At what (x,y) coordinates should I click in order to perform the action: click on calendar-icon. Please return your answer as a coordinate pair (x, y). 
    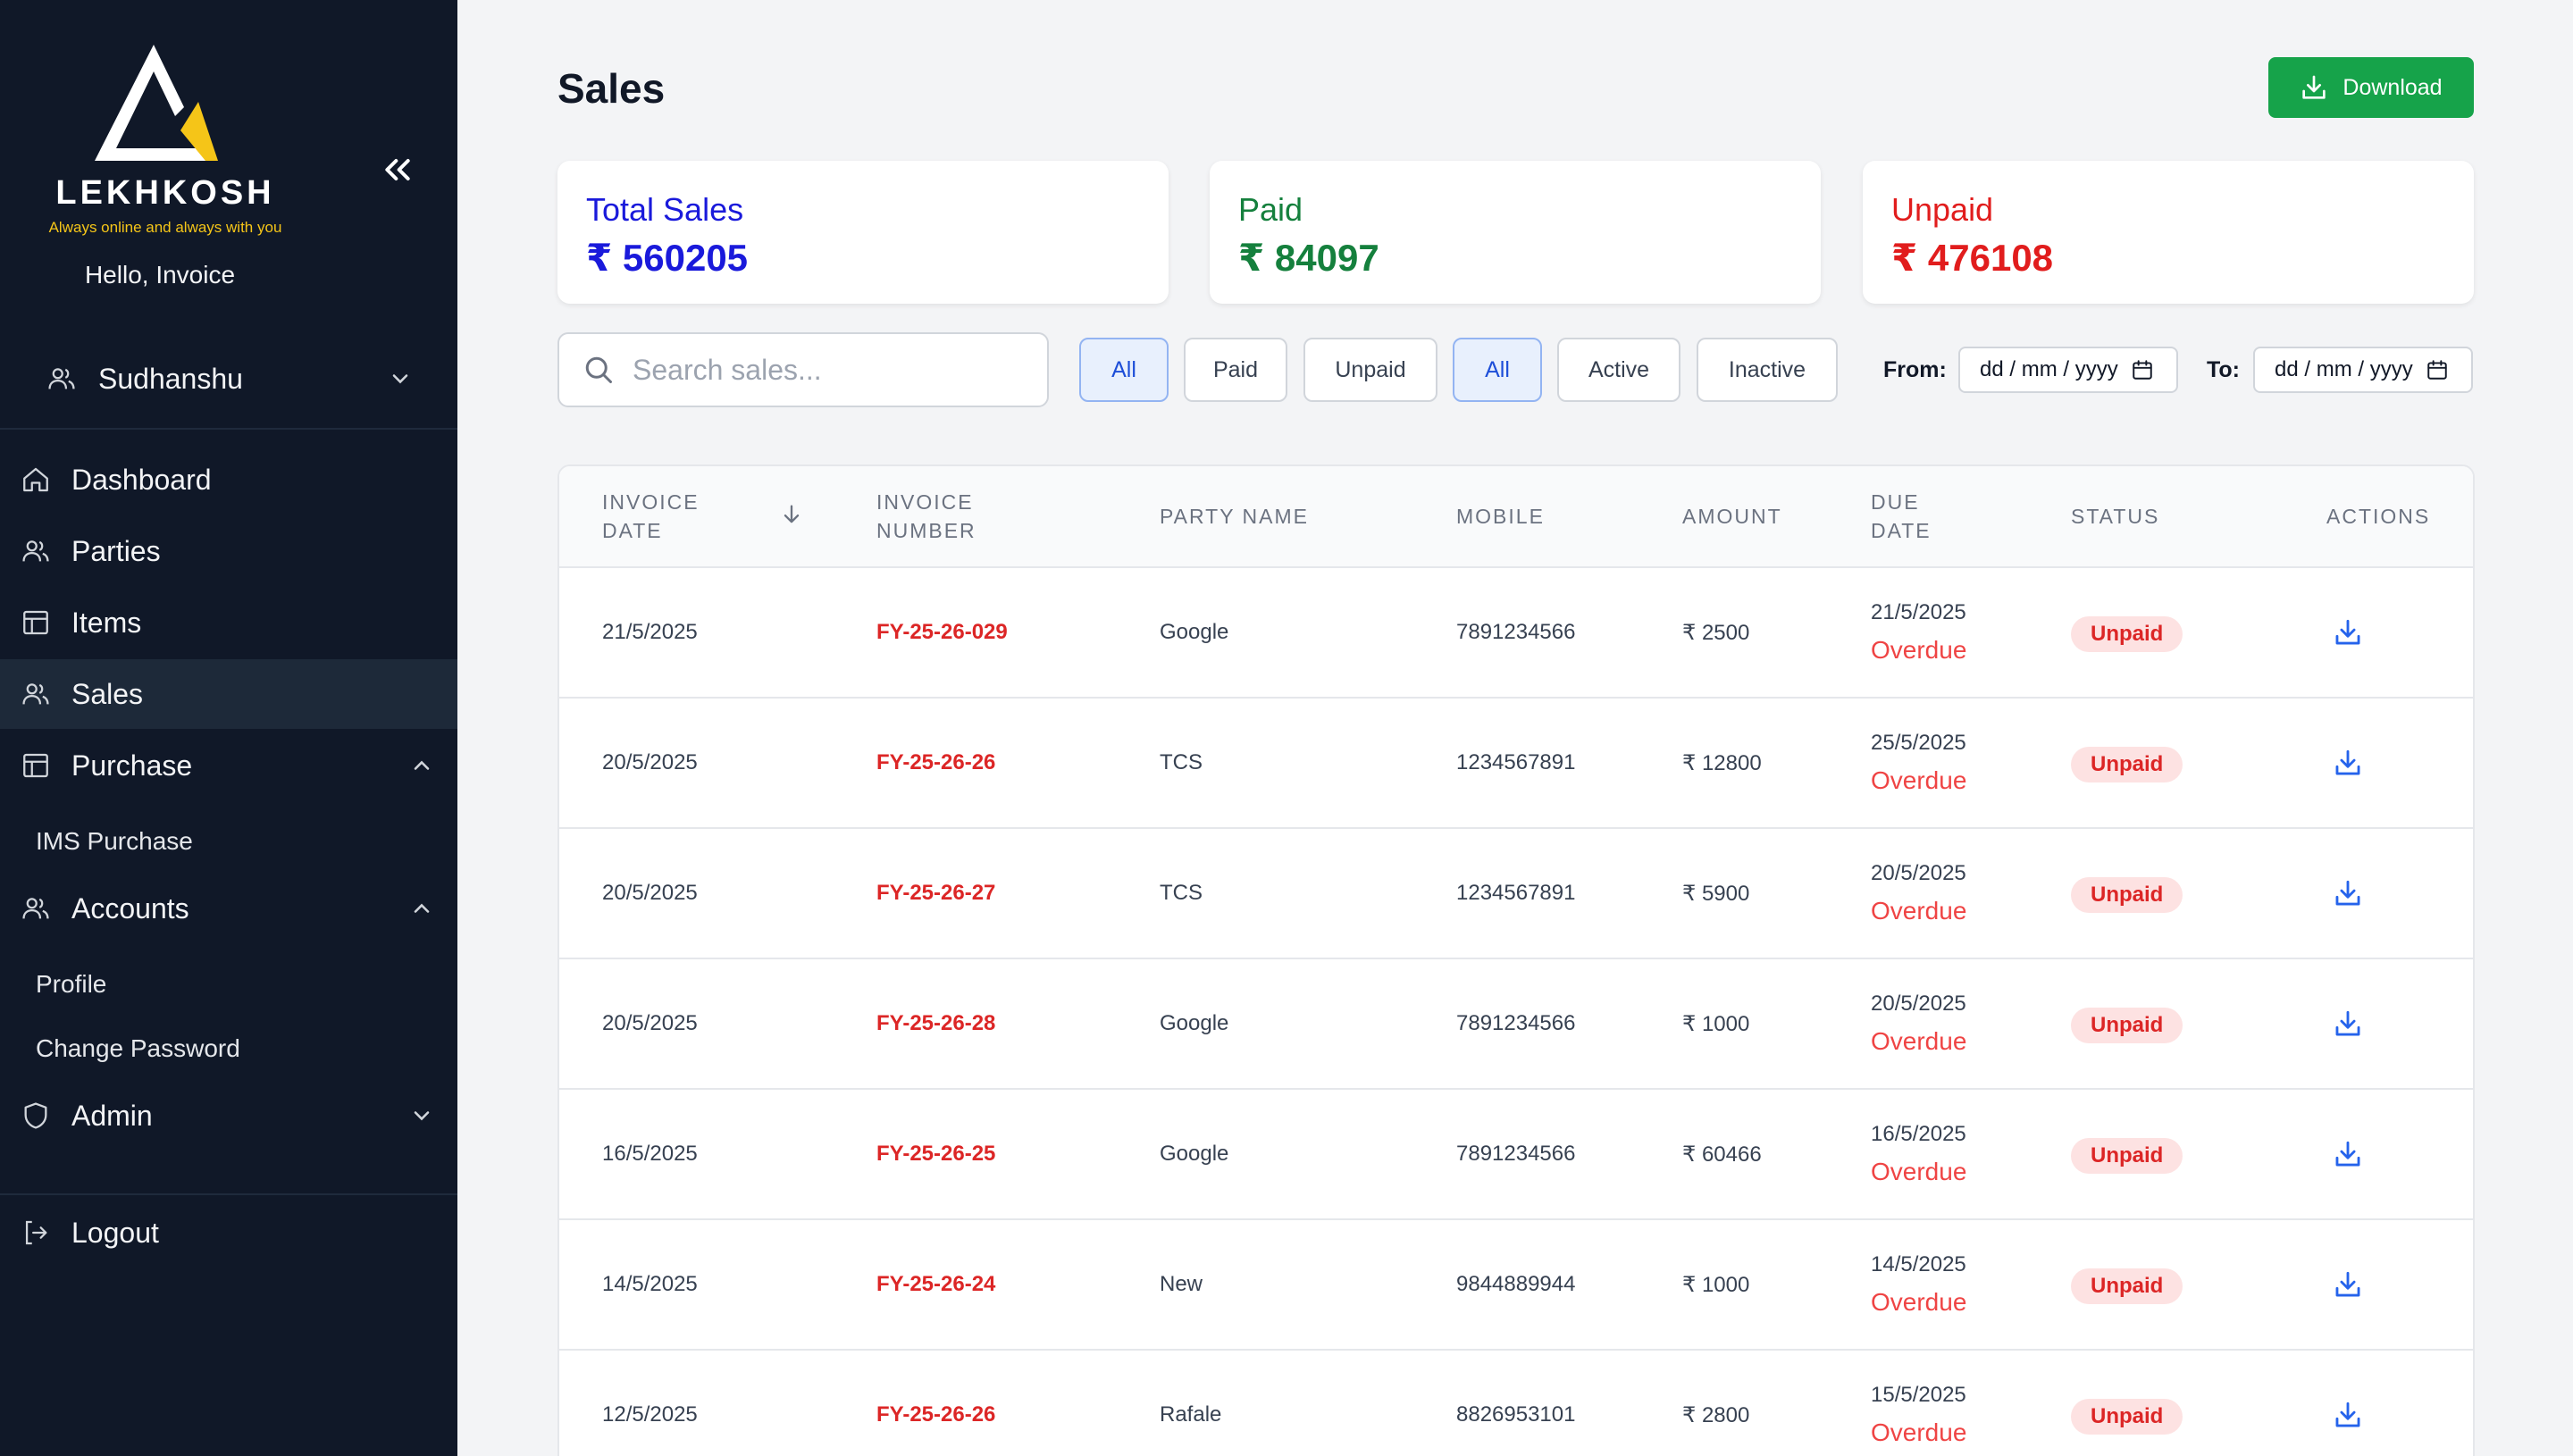
    Looking at the image, I should click on (2436, 370).